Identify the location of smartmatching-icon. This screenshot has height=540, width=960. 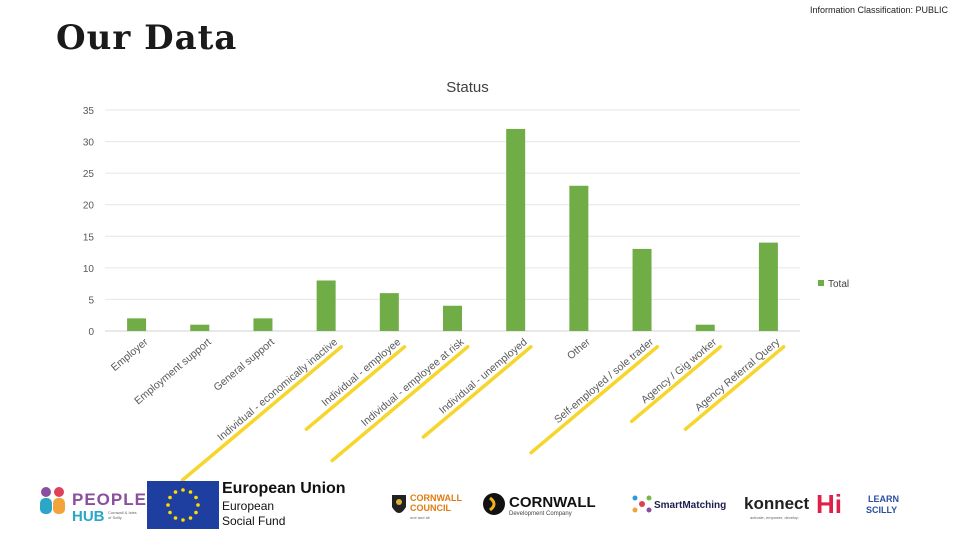
(642, 504).